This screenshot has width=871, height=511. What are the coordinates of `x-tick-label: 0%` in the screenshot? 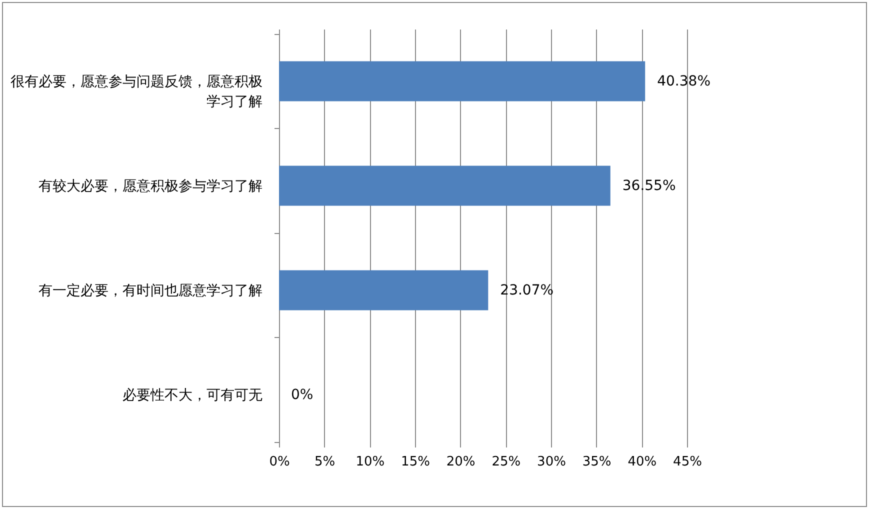 It's located at (279, 462).